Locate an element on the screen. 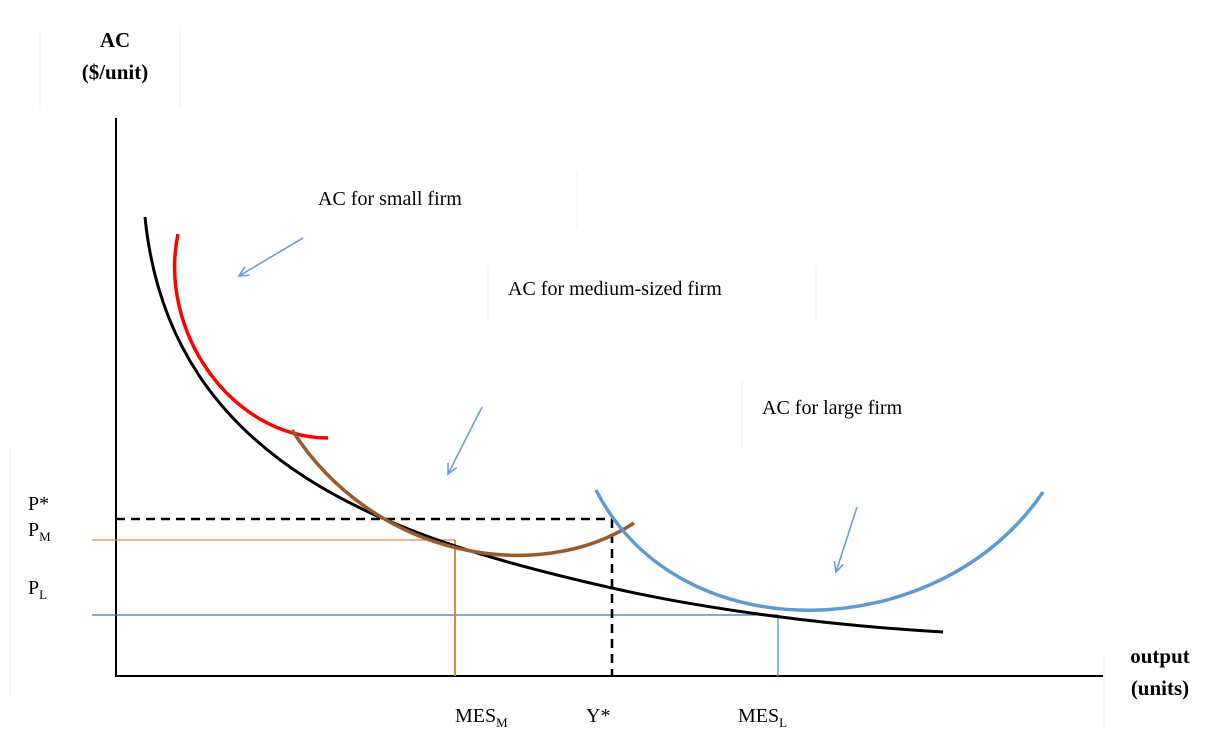 The height and width of the screenshot is (736, 1211). label-p-m: PM is located at coordinates (39, 531).